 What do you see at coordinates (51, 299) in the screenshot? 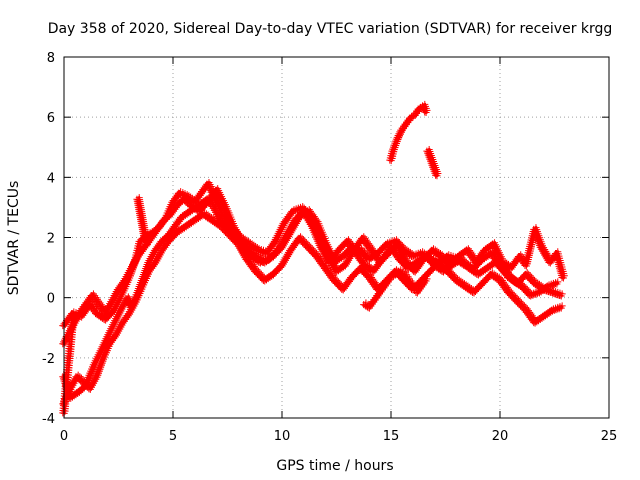
I see `y-tick-label: 0` at bounding box center [51, 299].